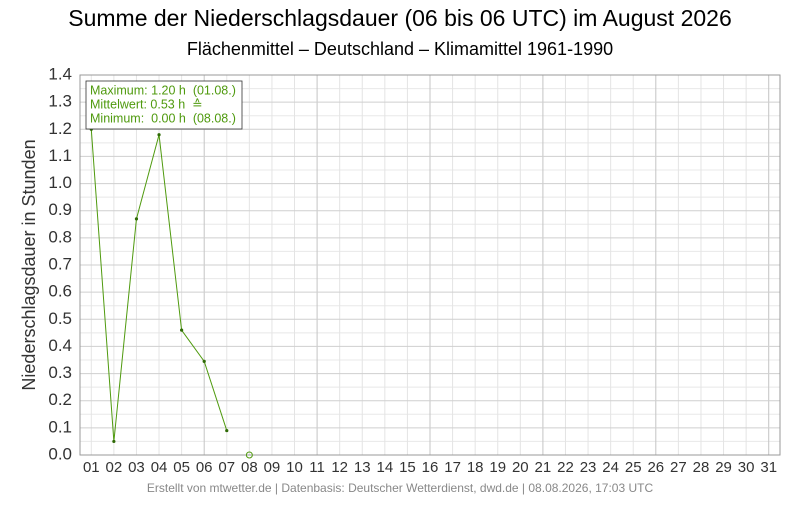 This screenshot has width=800, height=505. What do you see at coordinates (60, 128) in the screenshot?
I see `y-tick-label: 1.2` at bounding box center [60, 128].